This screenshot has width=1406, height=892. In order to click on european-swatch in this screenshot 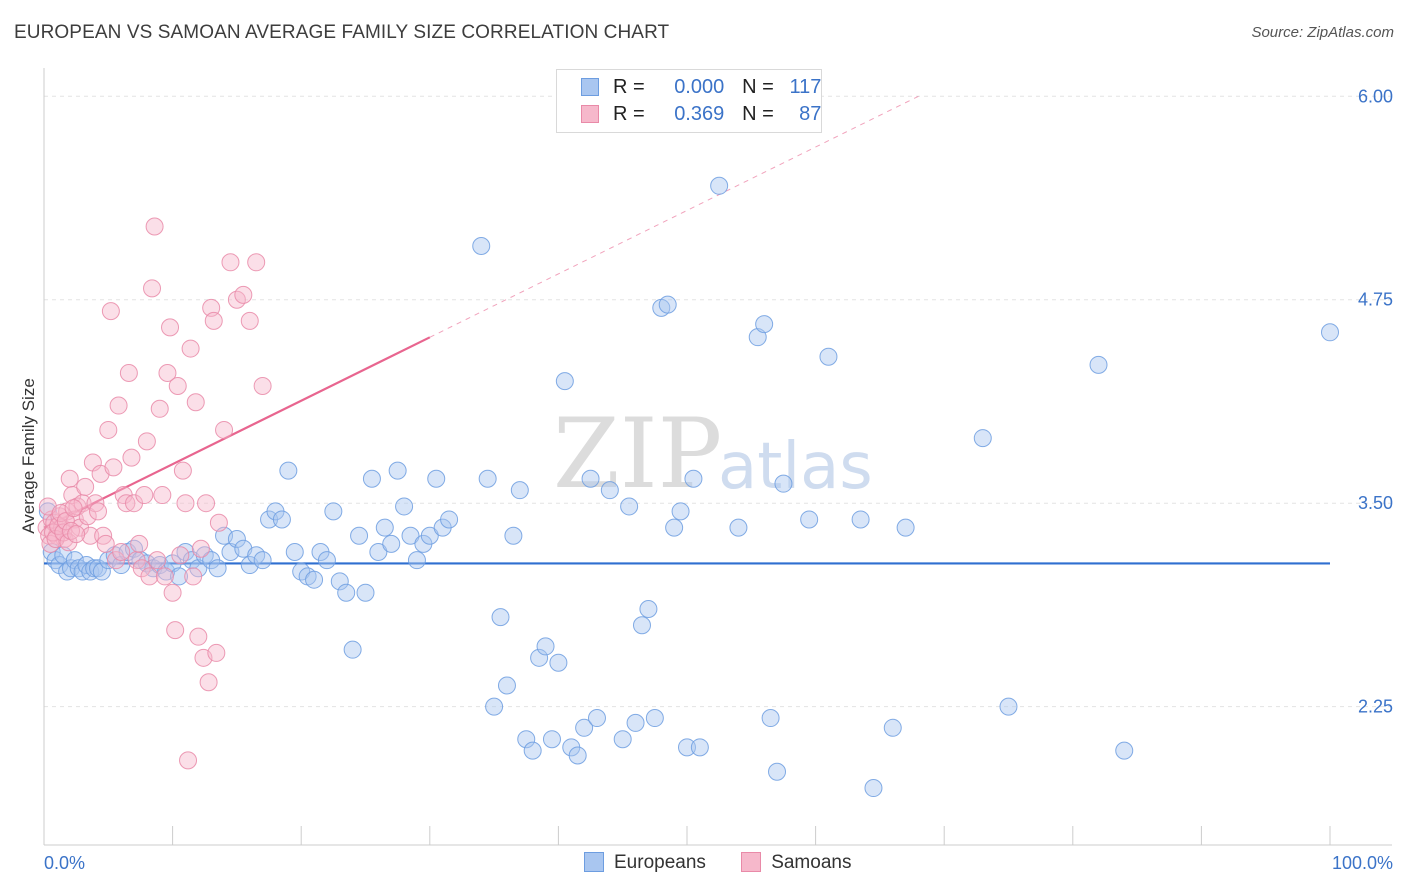, I will do `click(590, 87)`.